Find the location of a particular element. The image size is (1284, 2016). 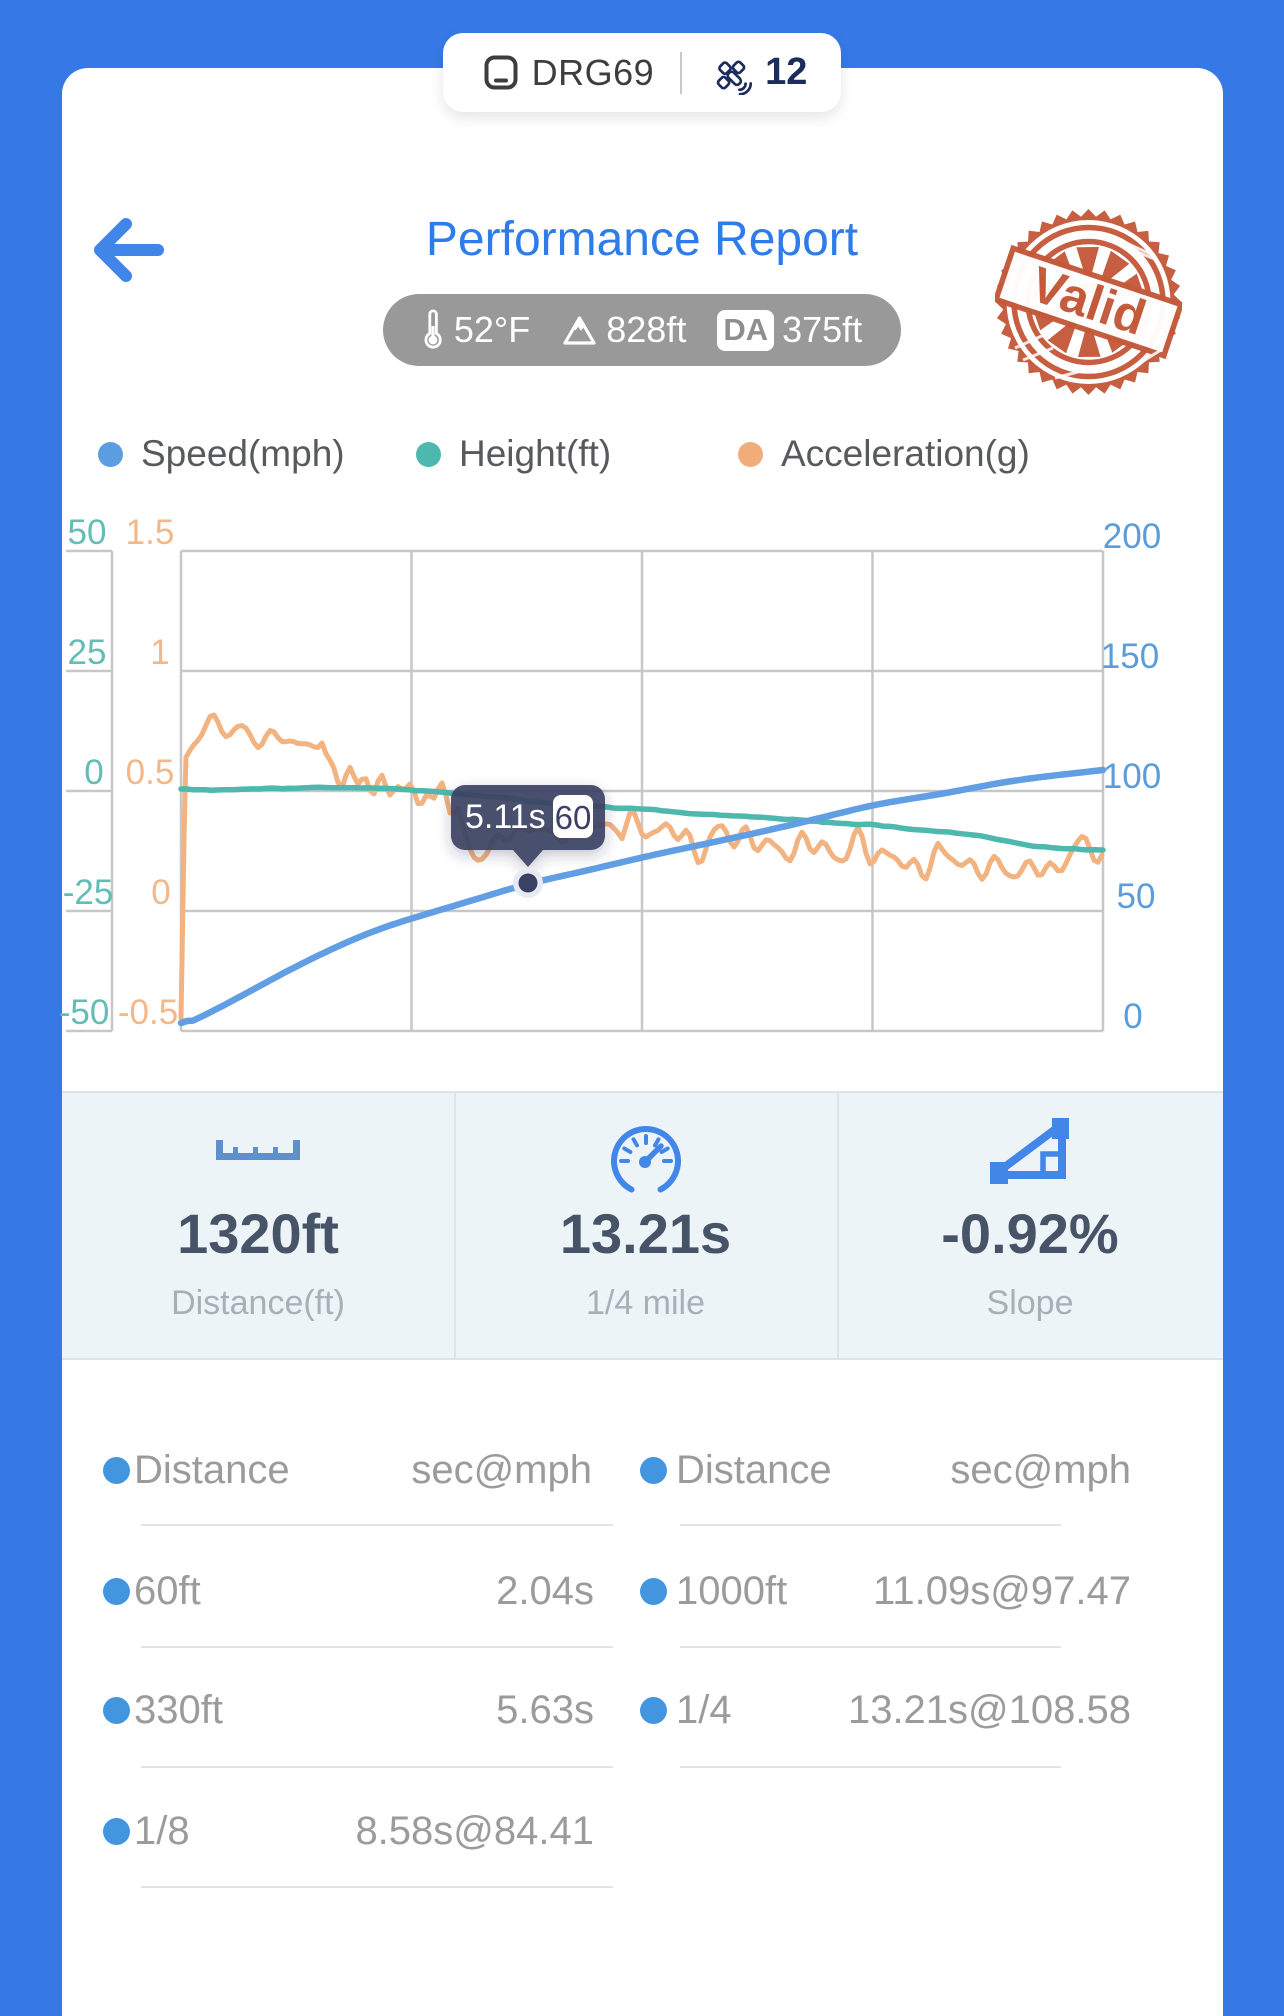

svg-text: 60 is located at coordinates (573, 817).